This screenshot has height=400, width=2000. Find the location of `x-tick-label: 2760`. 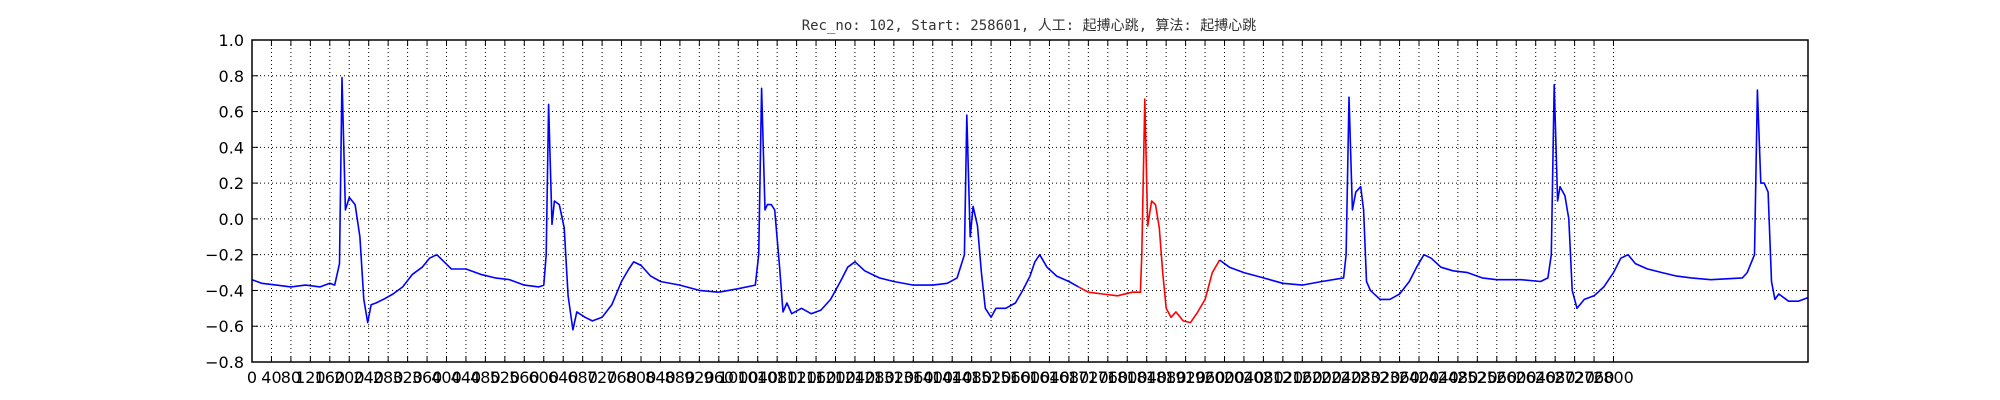

x-tick-label: 2760 is located at coordinates (1594, 377).